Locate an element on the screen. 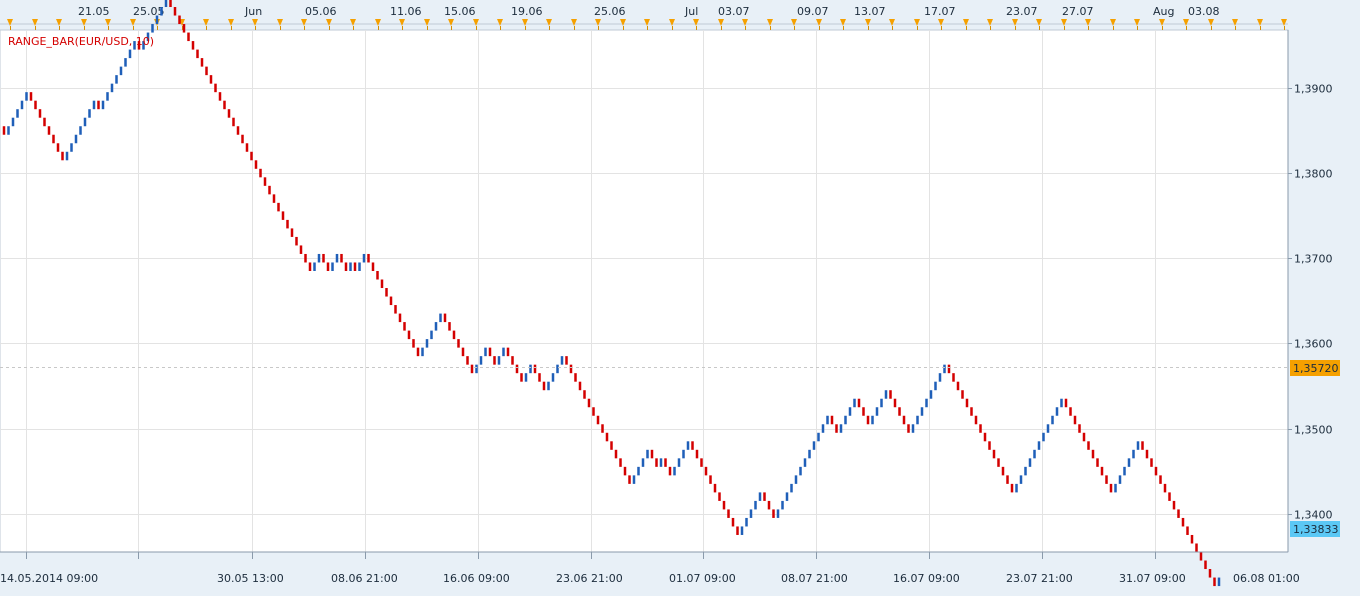 This screenshot has height=596, width=1360. time-tick-label: 23.06 21:00 is located at coordinates (589, 578).